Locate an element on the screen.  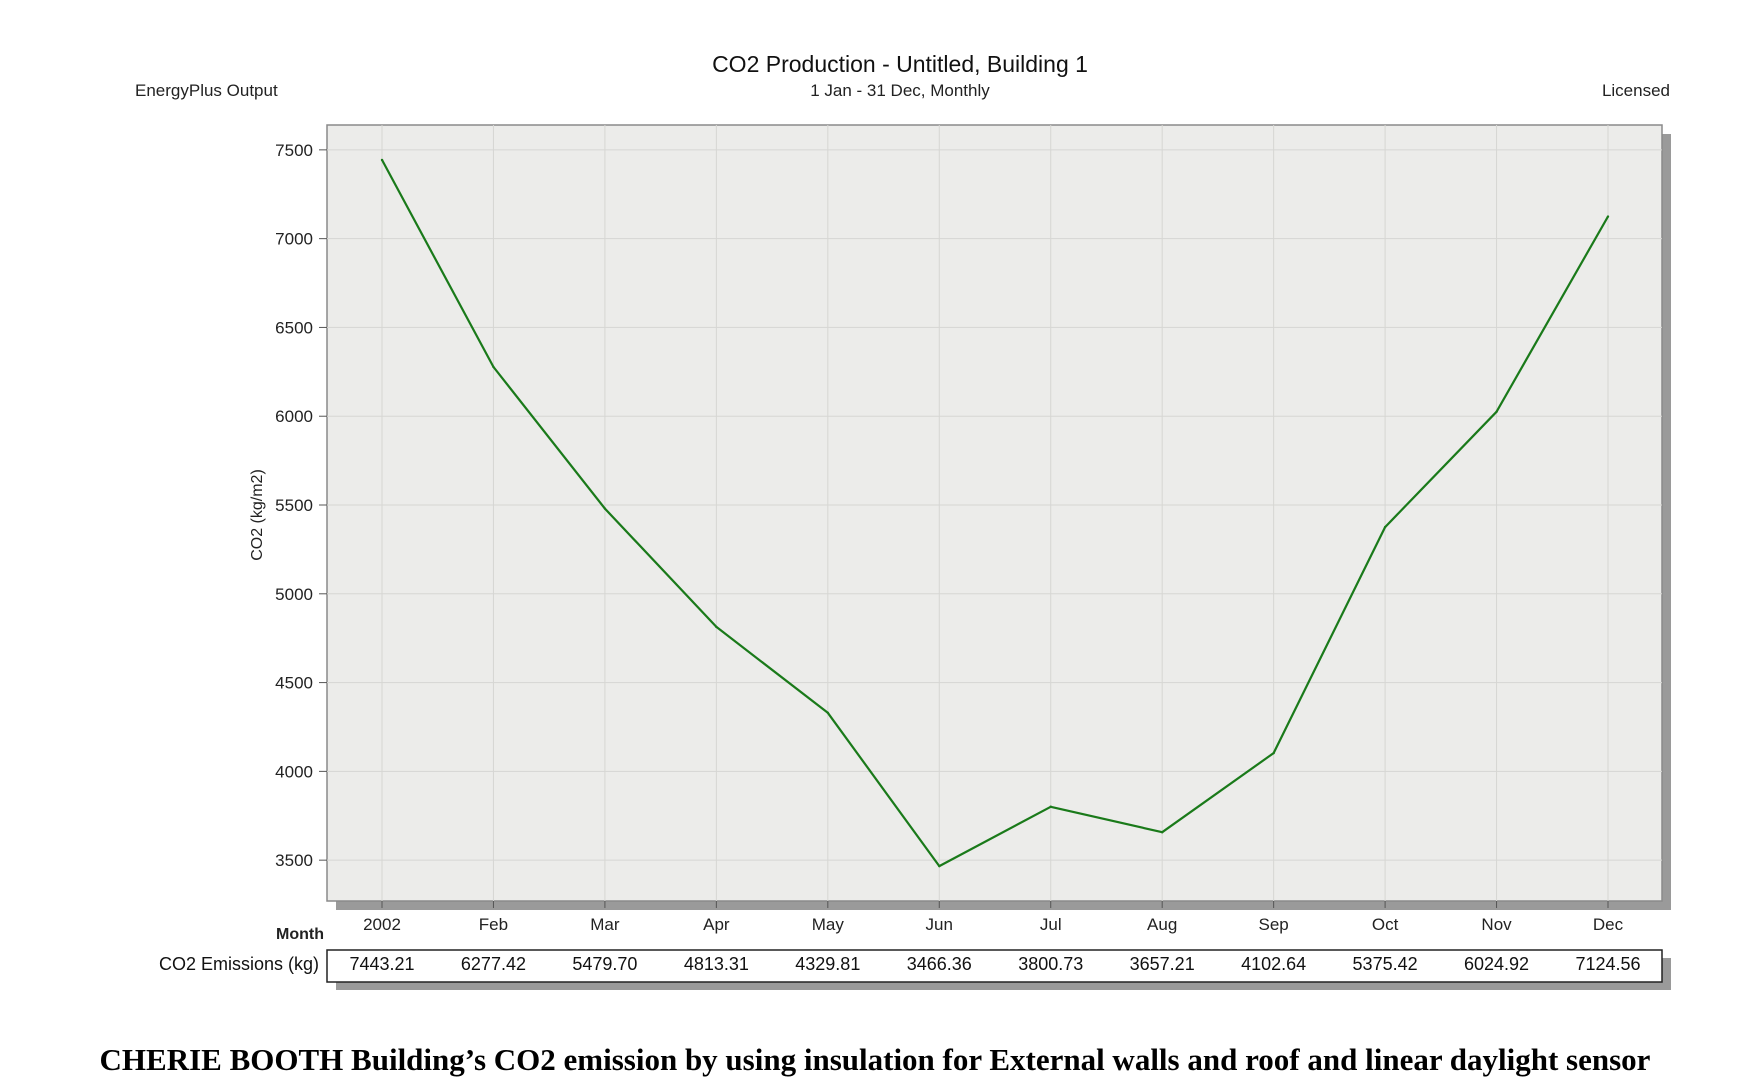
table-cell-value: 3657.21 is located at coordinates (1162, 964).